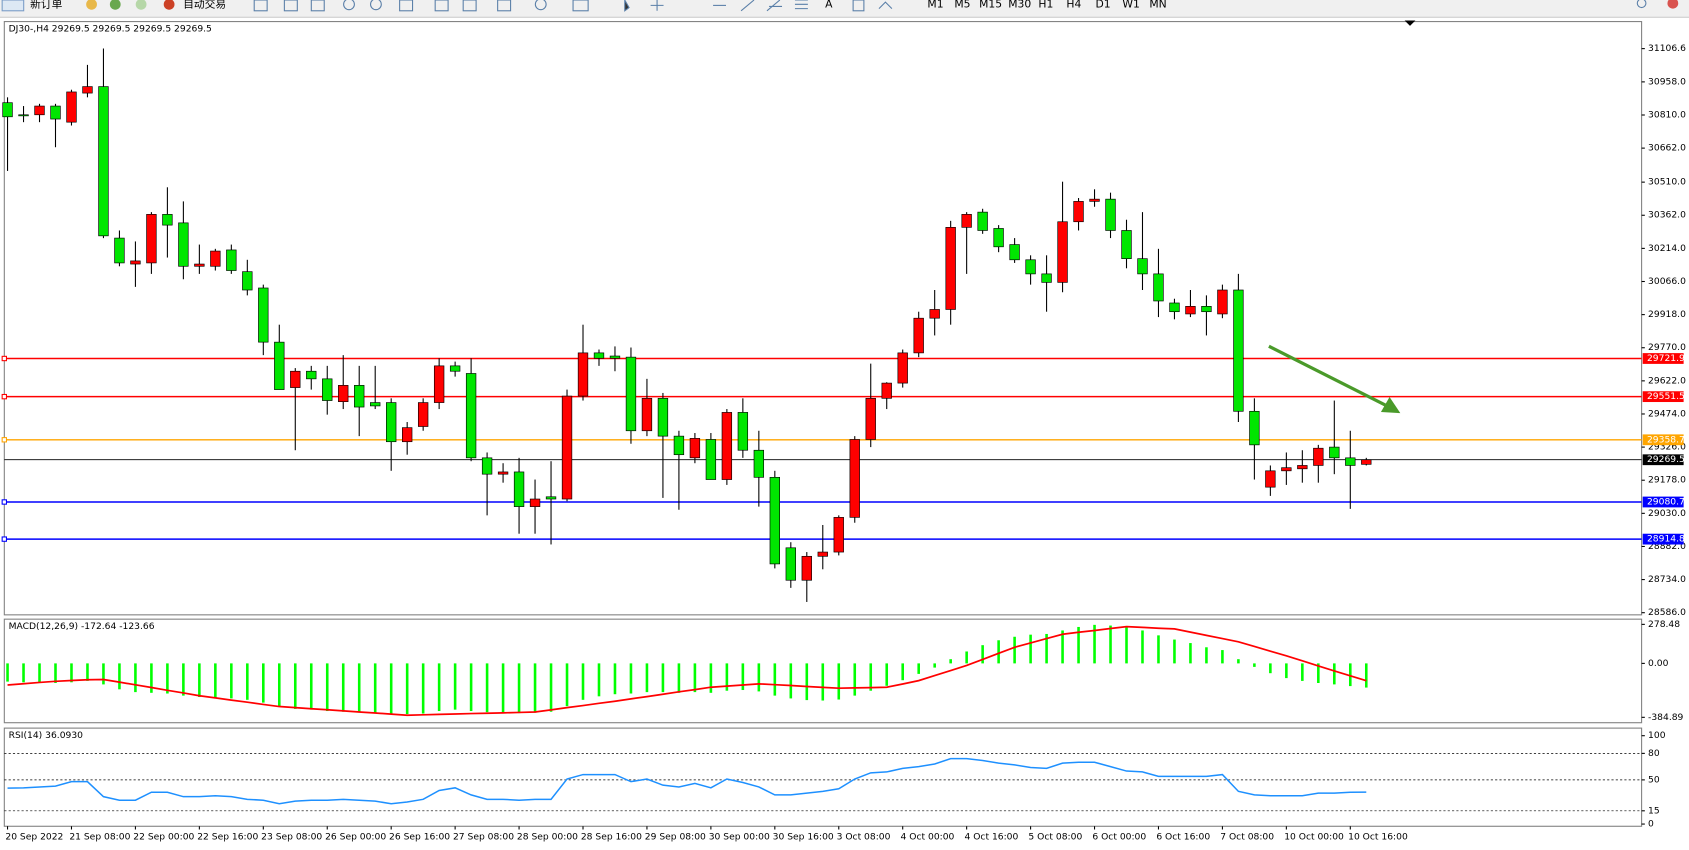 This screenshot has width=1689, height=850. What do you see at coordinates (1666, 396) in the screenshot?
I see `level-label: 29551.5` at bounding box center [1666, 396].